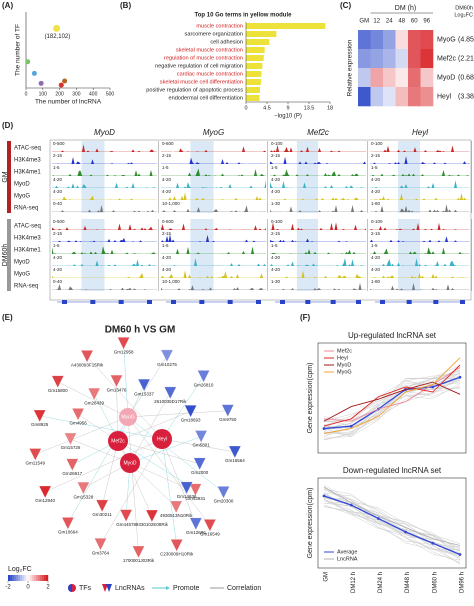 The width and height of the screenshot is (474, 606). I want to click on x-tick-label: 500, so click(110, 94).